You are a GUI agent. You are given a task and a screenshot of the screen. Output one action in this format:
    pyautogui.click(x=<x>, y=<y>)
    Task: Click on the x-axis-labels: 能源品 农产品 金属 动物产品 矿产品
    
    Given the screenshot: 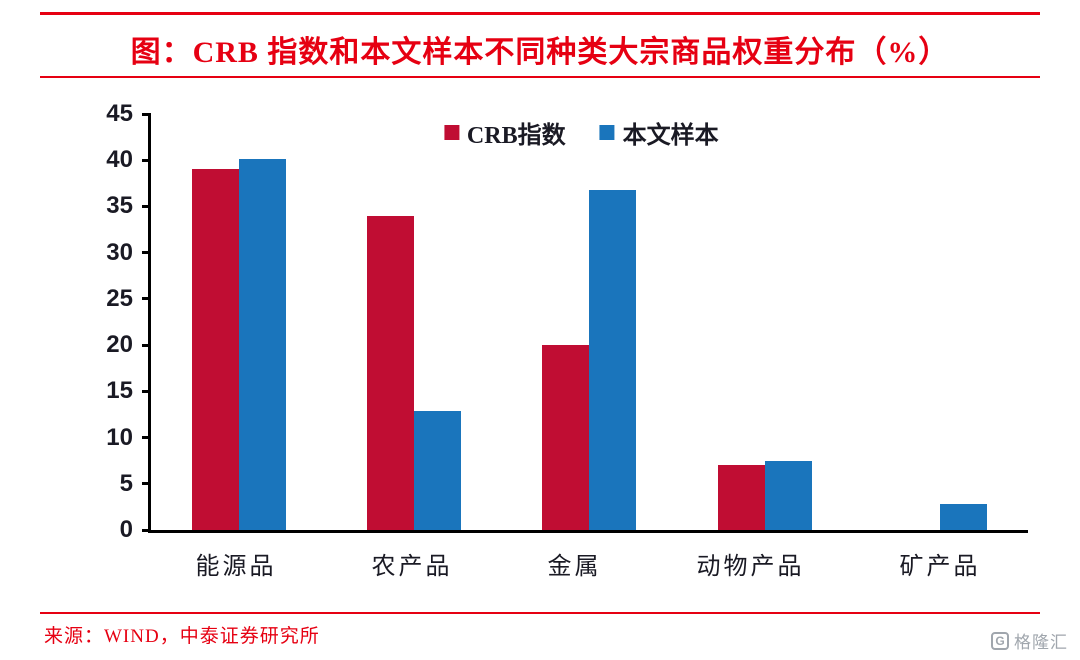 What is the action you would take?
    pyautogui.click(x=588, y=563)
    